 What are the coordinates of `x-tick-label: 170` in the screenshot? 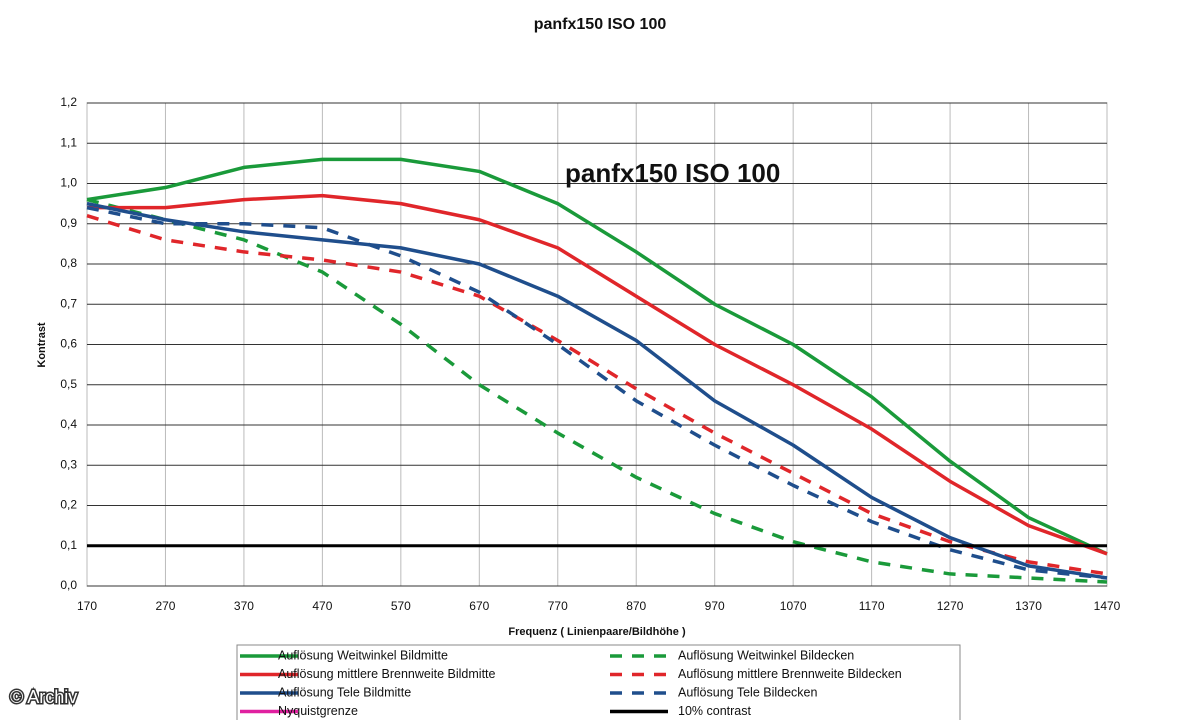 It's located at (87, 606).